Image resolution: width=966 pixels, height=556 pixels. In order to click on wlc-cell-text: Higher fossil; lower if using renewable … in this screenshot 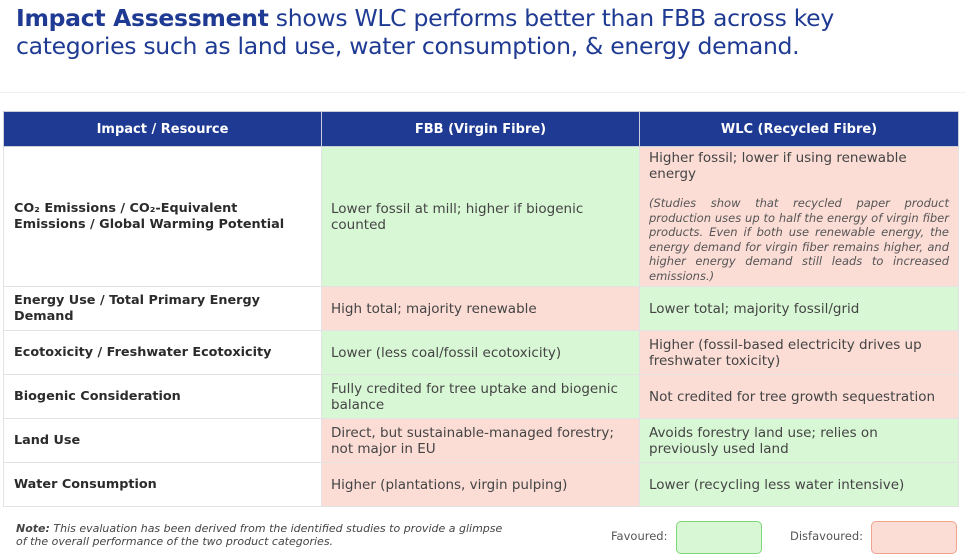, I will do `click(778, 166)`.